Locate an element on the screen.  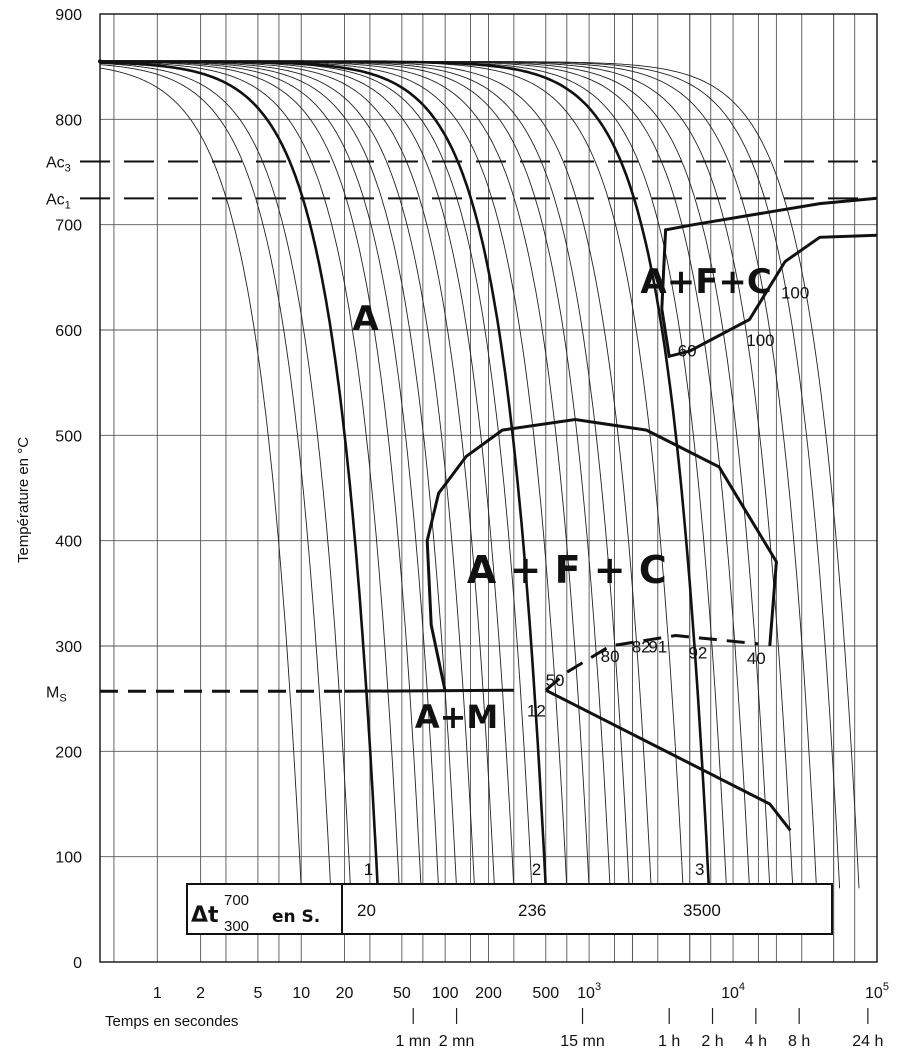
x-time-label: 1 mn is located at coordinates (413, 1041).